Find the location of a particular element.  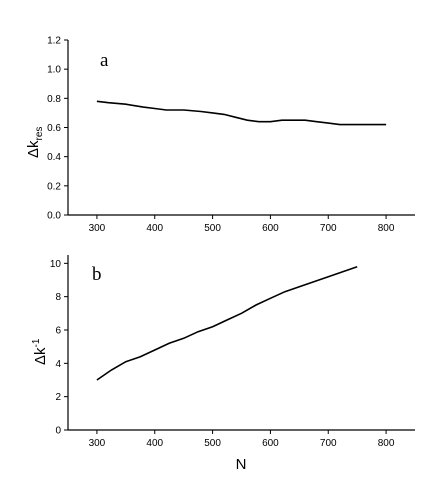

panel-b-y-tick-label: 8 is located at coordinates (58, 297).